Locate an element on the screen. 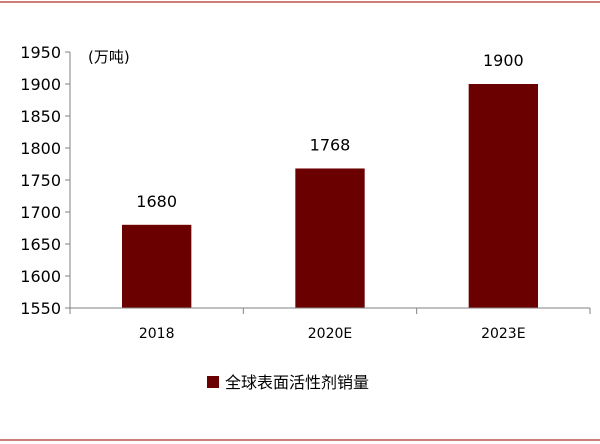  legend: 全球表面活性剂销量 is located at coordinates (288, 382).